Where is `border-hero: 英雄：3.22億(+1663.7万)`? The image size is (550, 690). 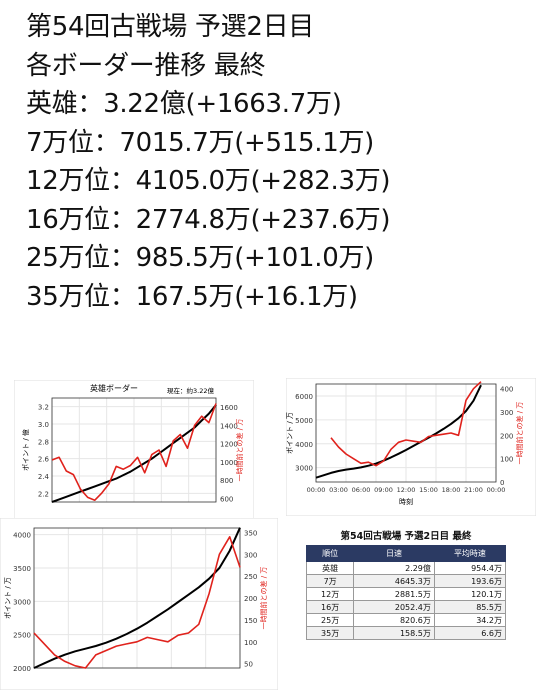 border-hero: 英雄：3.22億(+1663.7万) is located at coordinates (184, 104).